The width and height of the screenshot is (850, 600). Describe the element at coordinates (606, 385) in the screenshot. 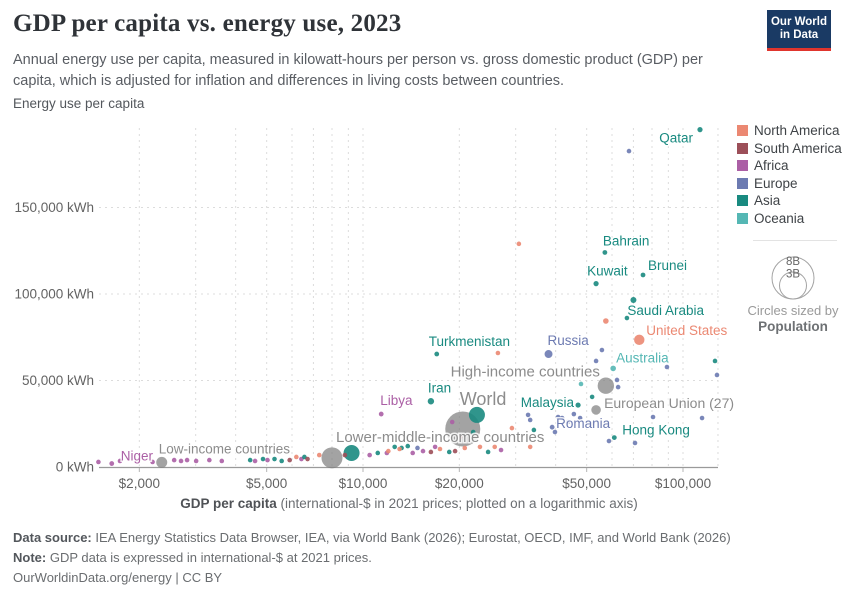

I see `point-high-income-countries` at that location.